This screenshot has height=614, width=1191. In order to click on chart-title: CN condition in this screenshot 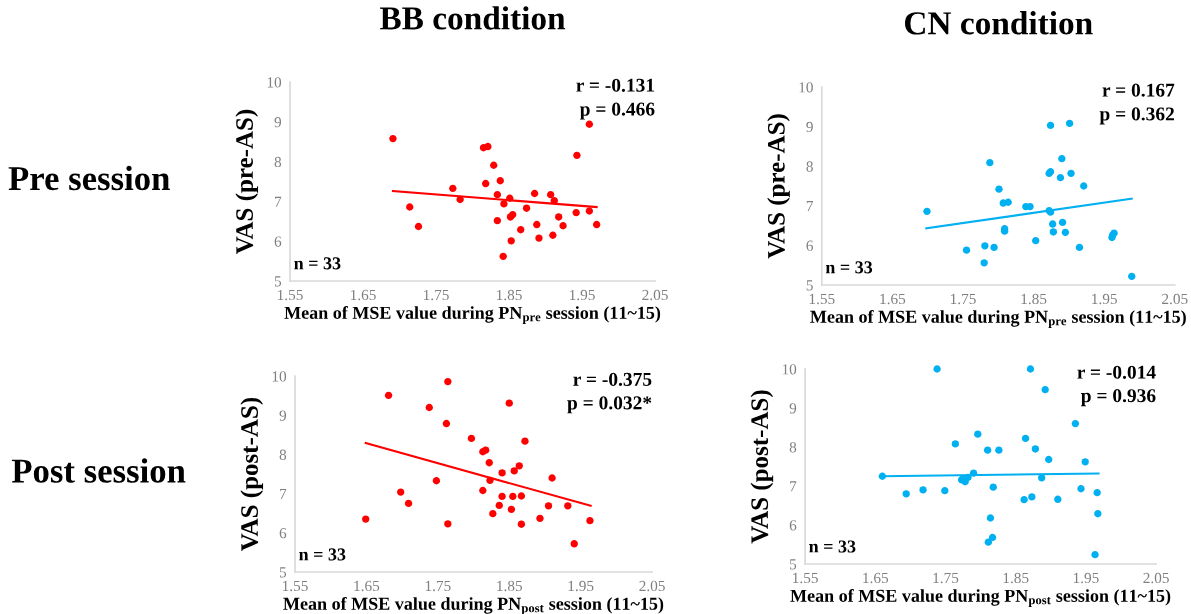, I will do `click(999, 23)`.